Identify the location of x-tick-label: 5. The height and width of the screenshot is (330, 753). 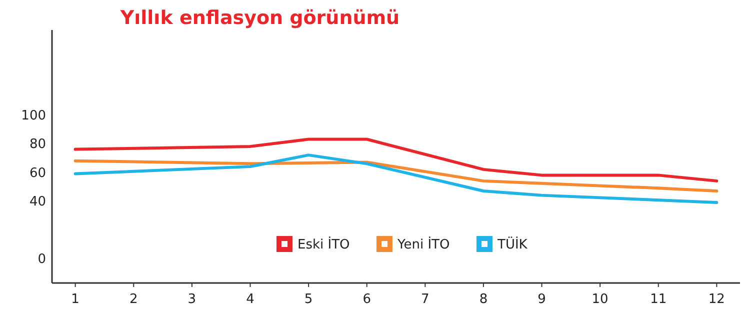
(308, 299).